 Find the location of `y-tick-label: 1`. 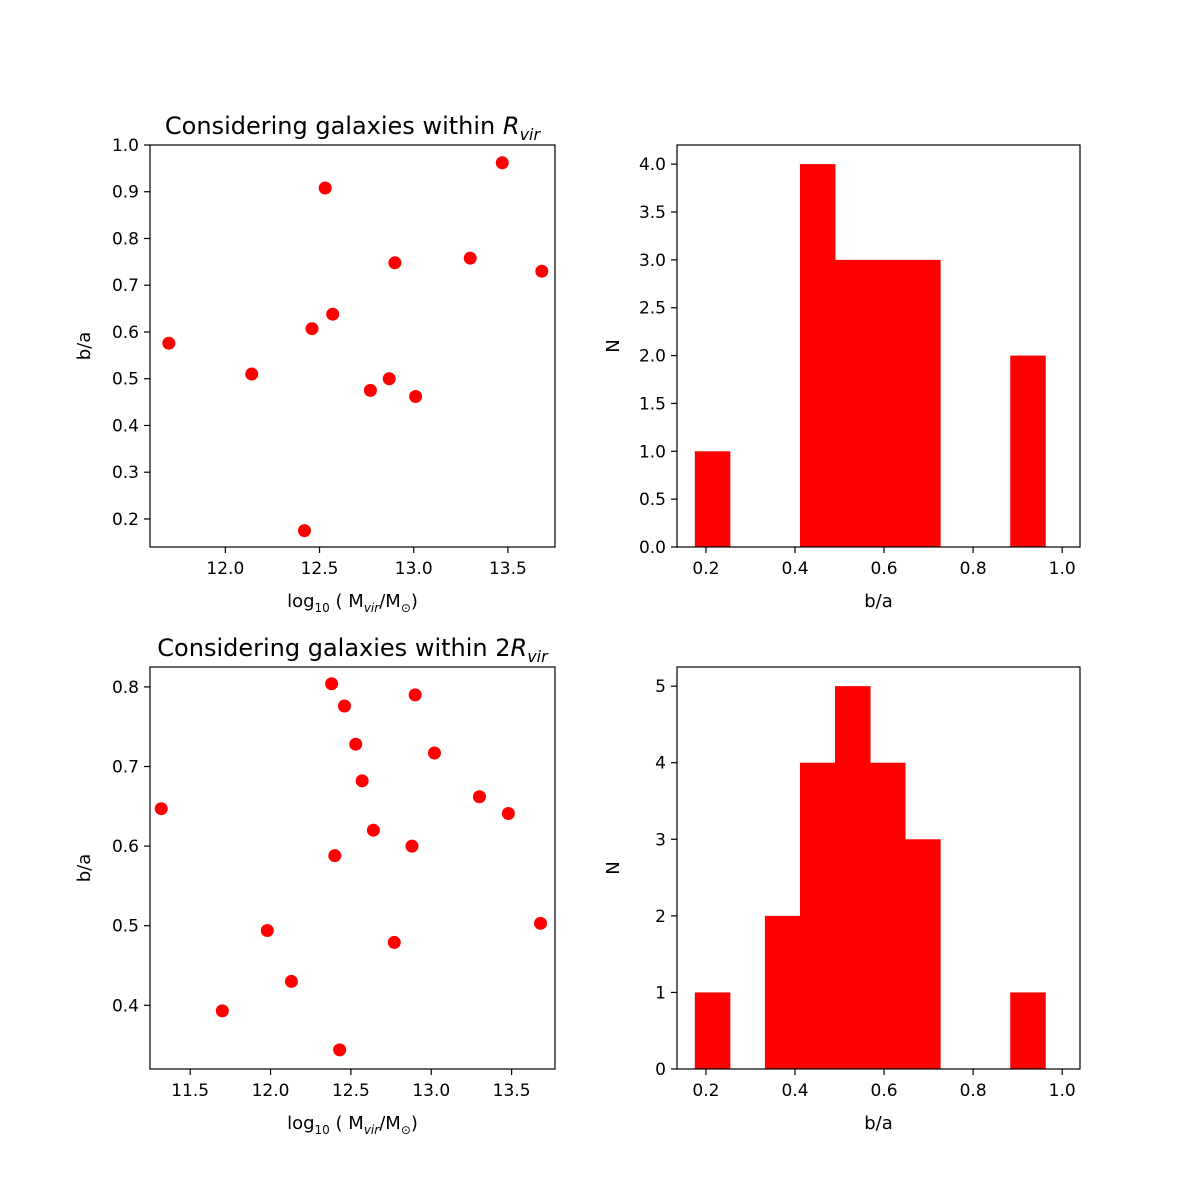

y-tick-label: 1 is located at coordinates (660, 993).